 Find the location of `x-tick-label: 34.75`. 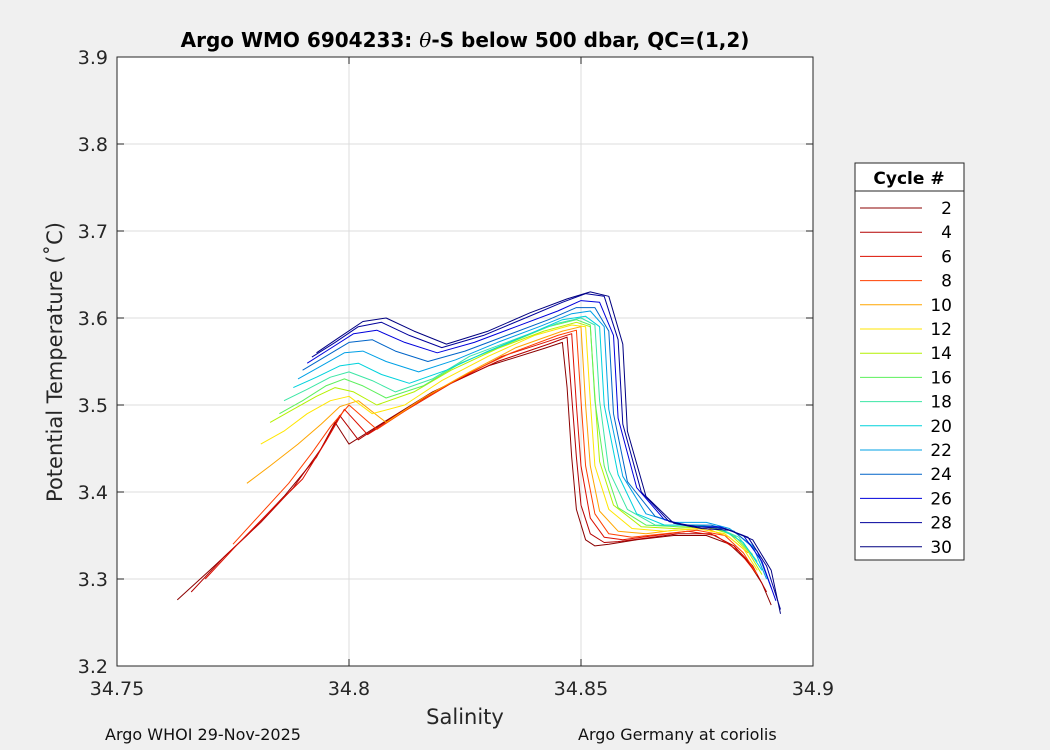

x-tick-label: 34.75 is located at coordinates (117, 689).